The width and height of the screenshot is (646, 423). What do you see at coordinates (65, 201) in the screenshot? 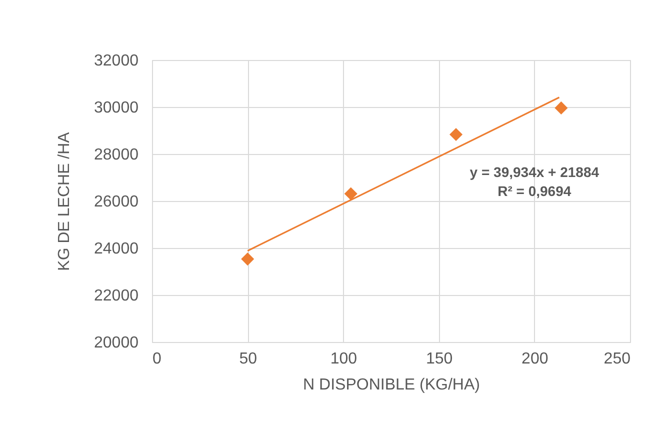
I see `y-axis-title: KG DE LECHE /HA` at bounding box center [65, 201].